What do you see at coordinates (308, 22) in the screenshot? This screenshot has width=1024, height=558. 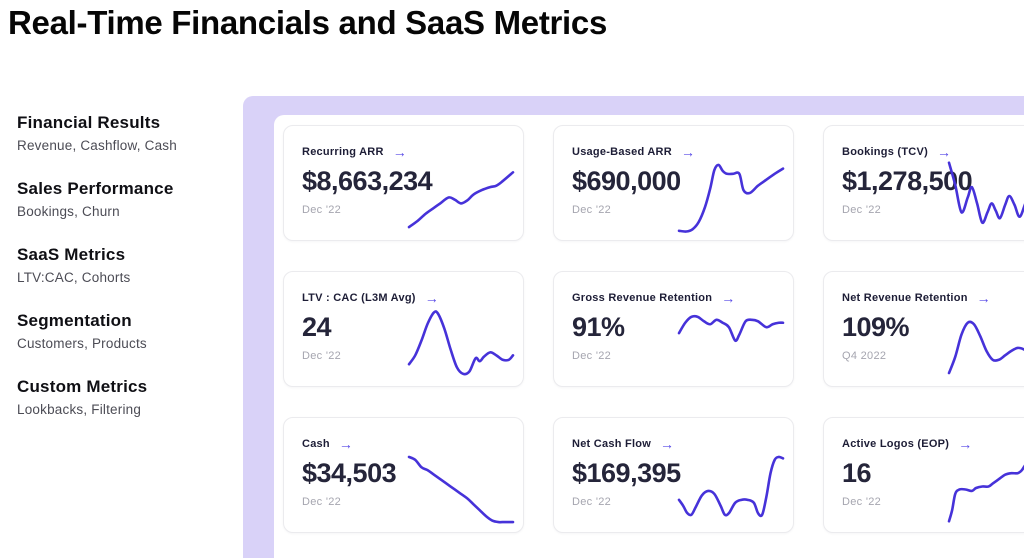 I see `page-title: Real-Time Financials and SaaS Metrics` at bounding box center [308, 22].